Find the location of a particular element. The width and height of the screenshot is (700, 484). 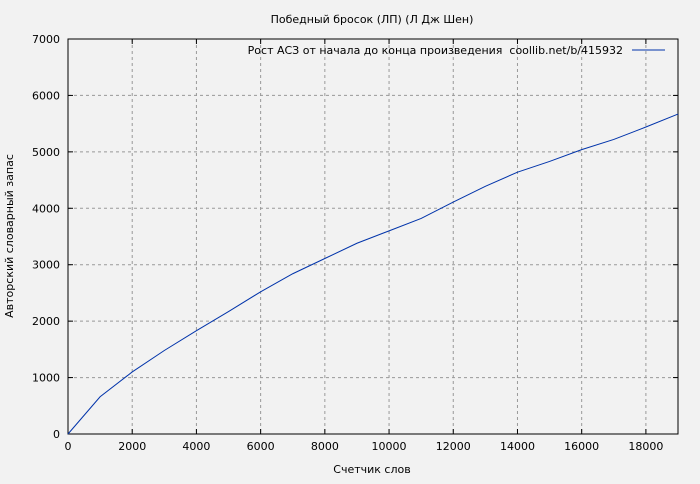

x-tick-label: 18000 is located at coordinates (645, 446).